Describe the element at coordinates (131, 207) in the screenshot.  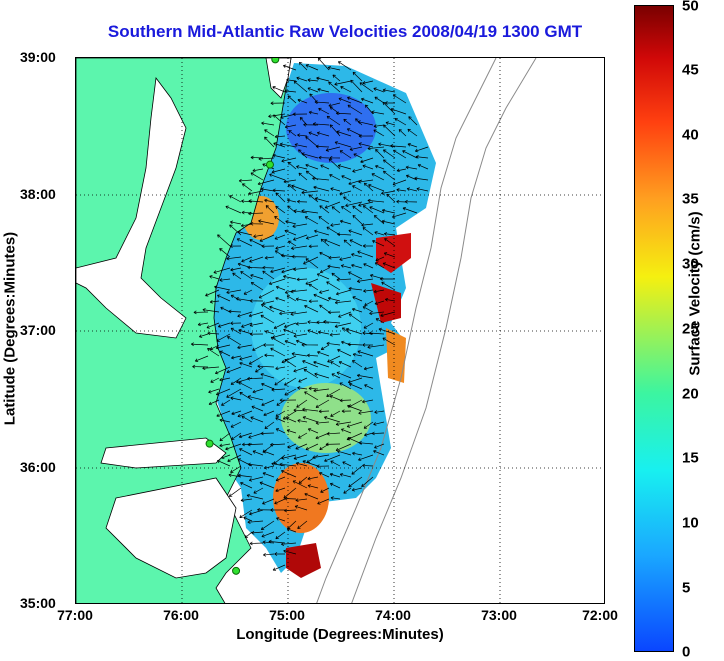
I see `chesapeake-bay` at that location.